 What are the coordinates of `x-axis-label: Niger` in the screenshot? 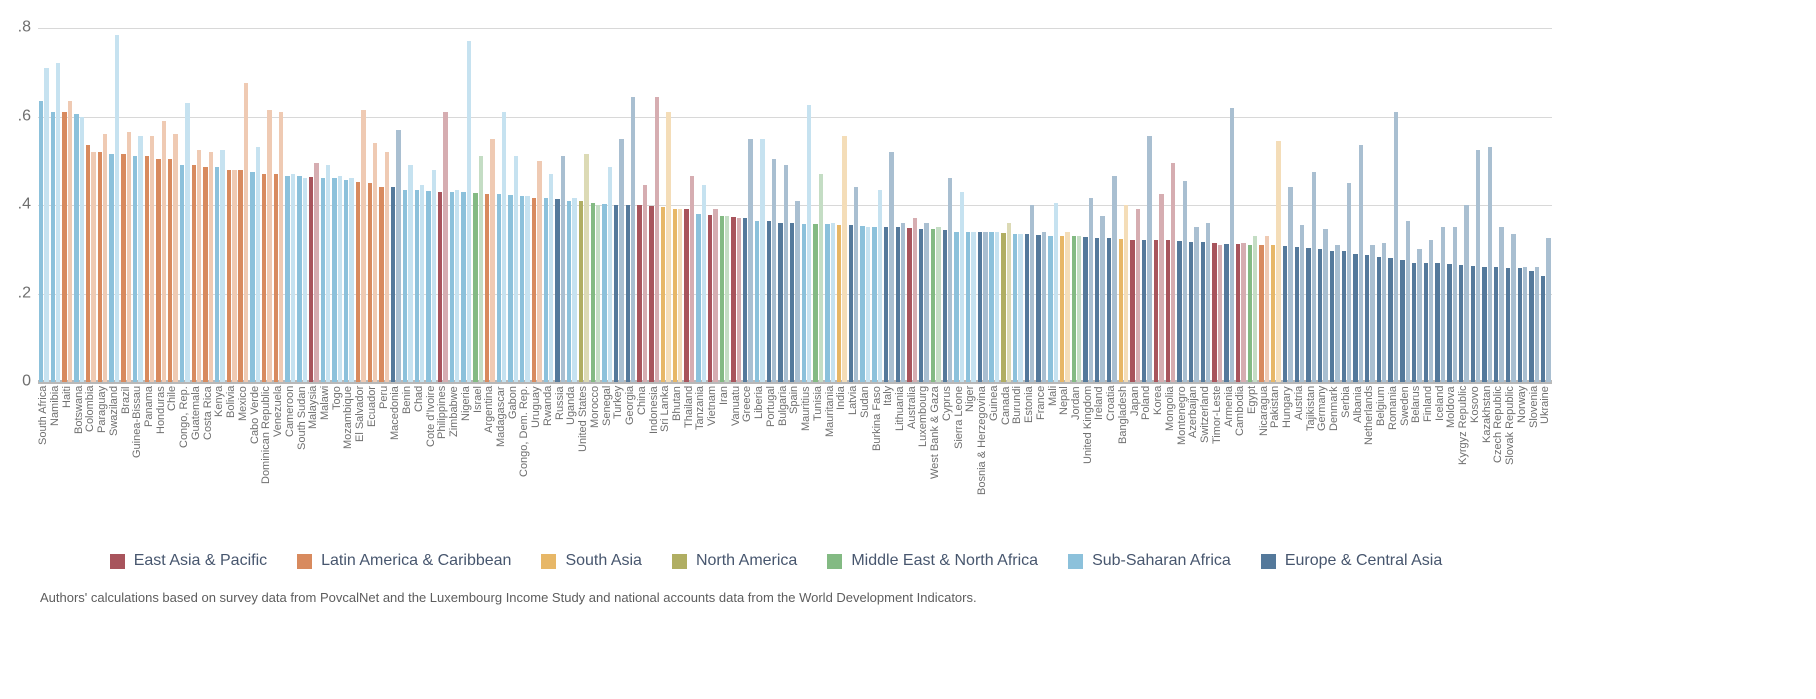 It's located at (970, 399).